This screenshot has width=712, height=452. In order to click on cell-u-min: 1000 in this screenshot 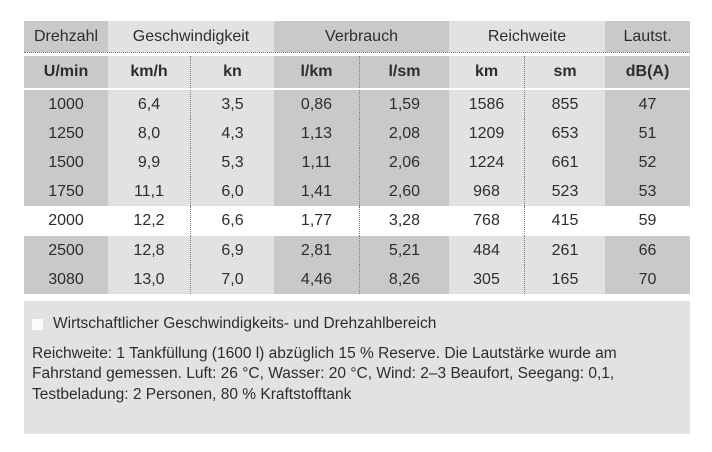, I will do `click(66, 104)`.